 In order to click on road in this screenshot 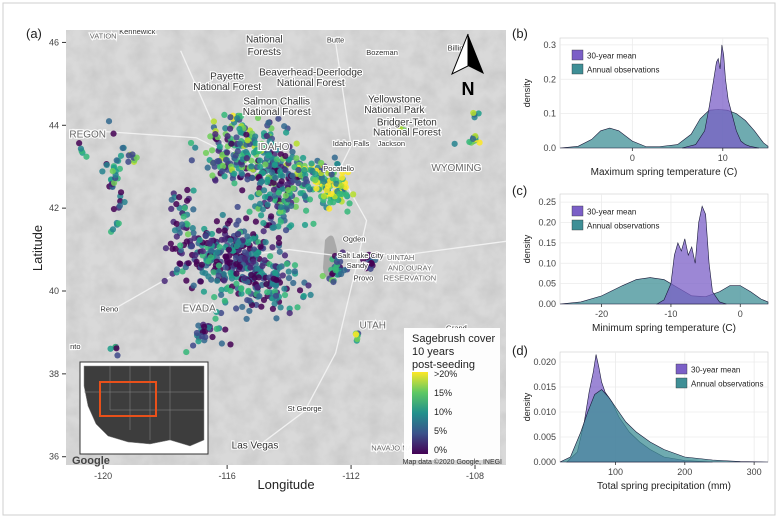, I will do `click(343, 107)`.